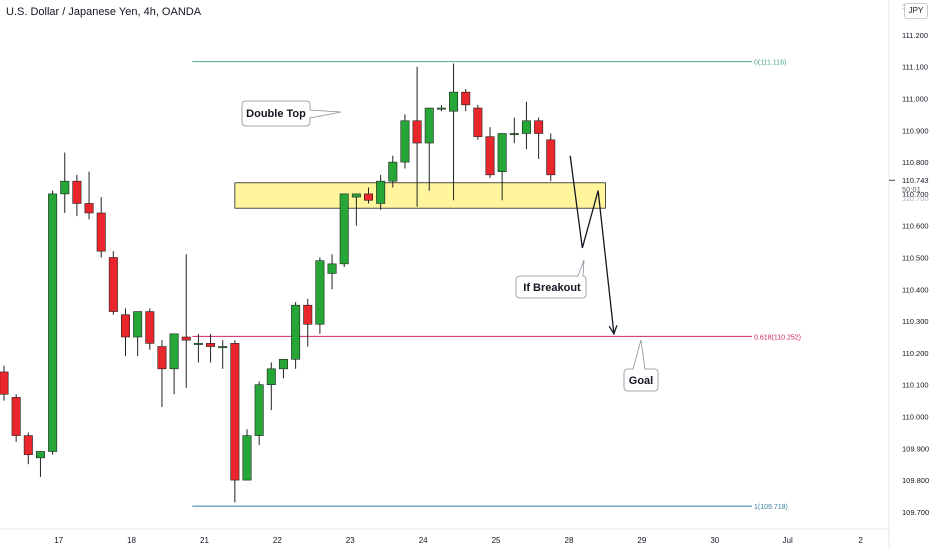 Image resolution: width=932 pixels, height=555 pixels. I want to click on goal-bubble, so click(641, 365).